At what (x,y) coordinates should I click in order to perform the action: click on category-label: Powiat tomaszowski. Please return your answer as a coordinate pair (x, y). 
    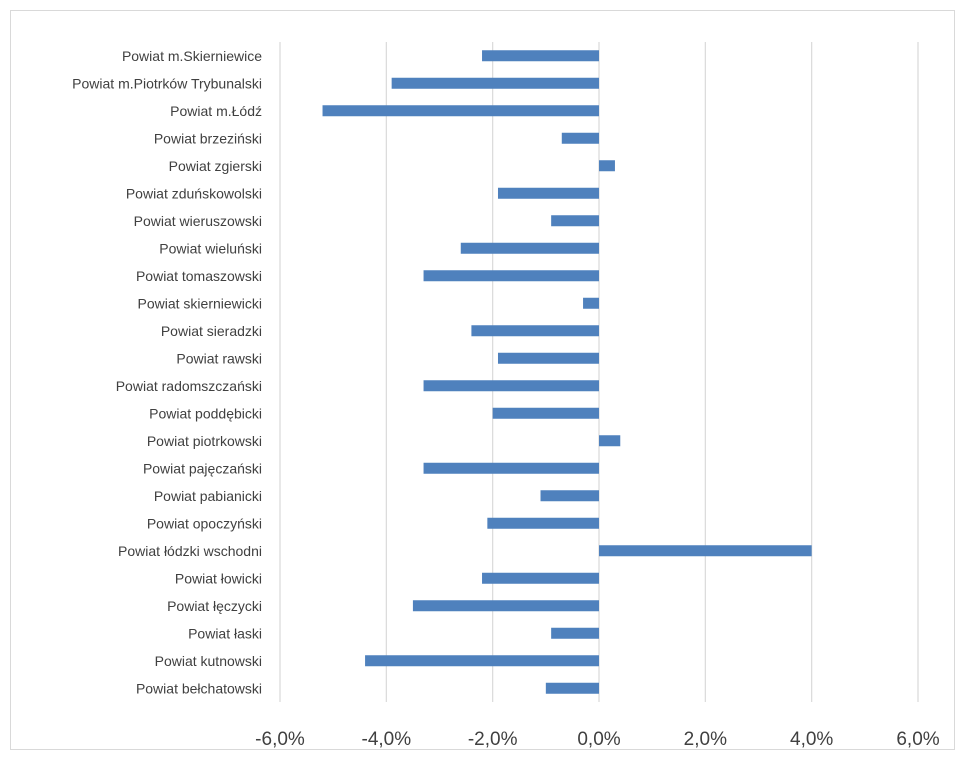
    Looking at the image, I should click on (199, 276).